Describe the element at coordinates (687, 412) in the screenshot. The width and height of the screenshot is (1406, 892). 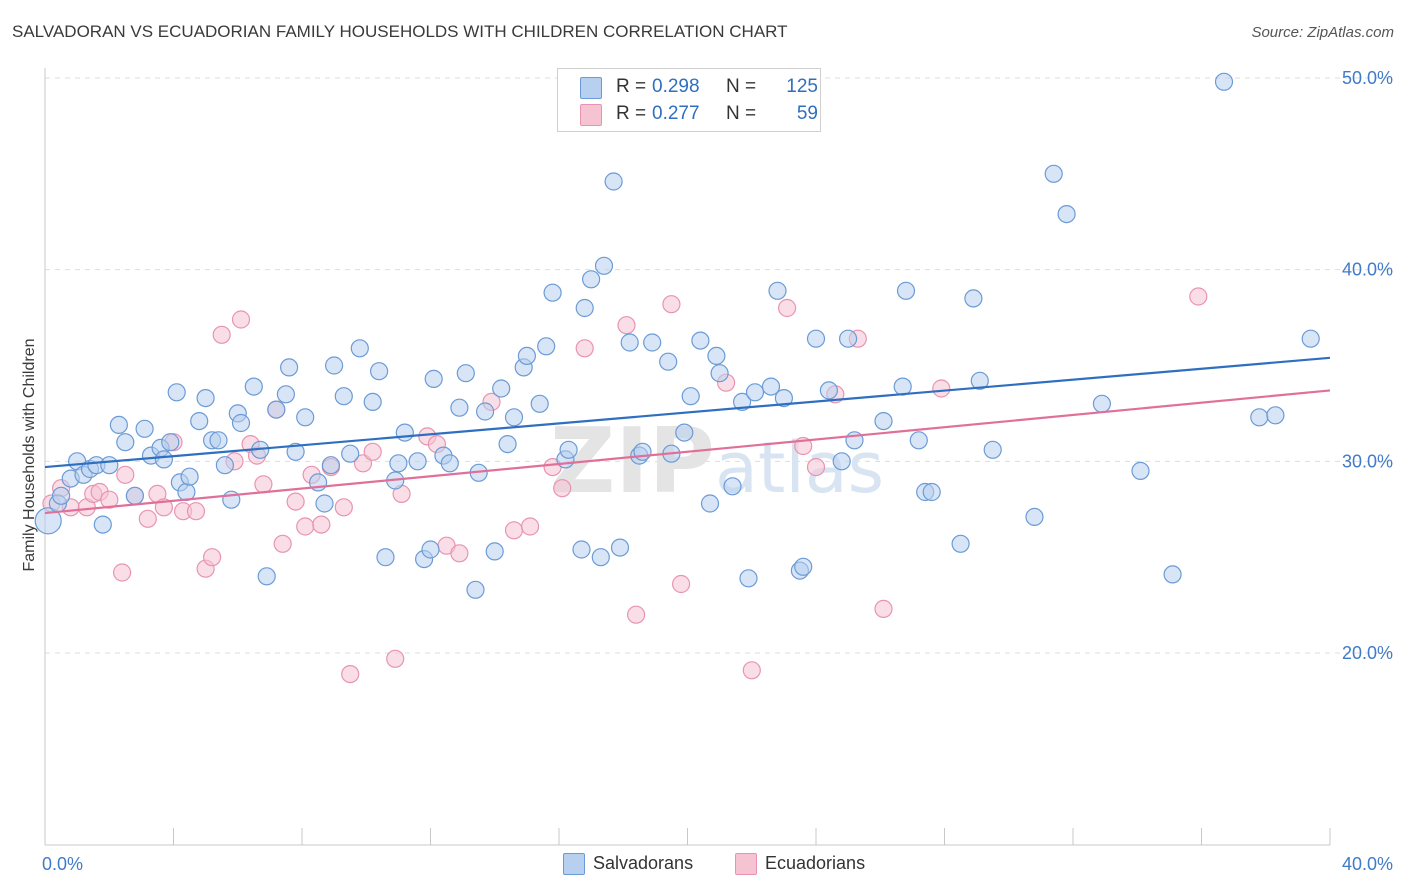
I see `salvadoran-trend-line` at that location.